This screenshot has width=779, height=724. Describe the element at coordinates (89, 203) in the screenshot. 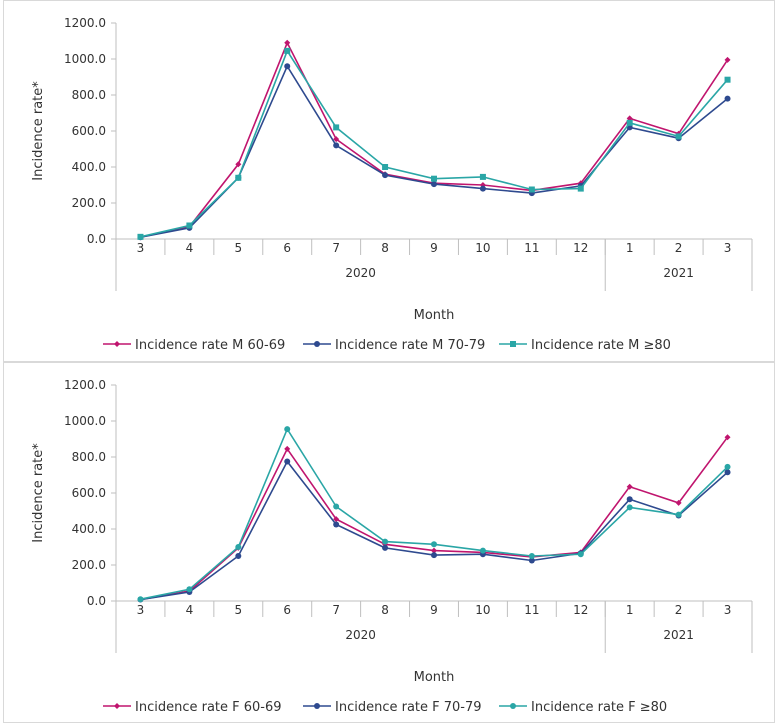

I see `y-tick-label: 200.0` at that location.